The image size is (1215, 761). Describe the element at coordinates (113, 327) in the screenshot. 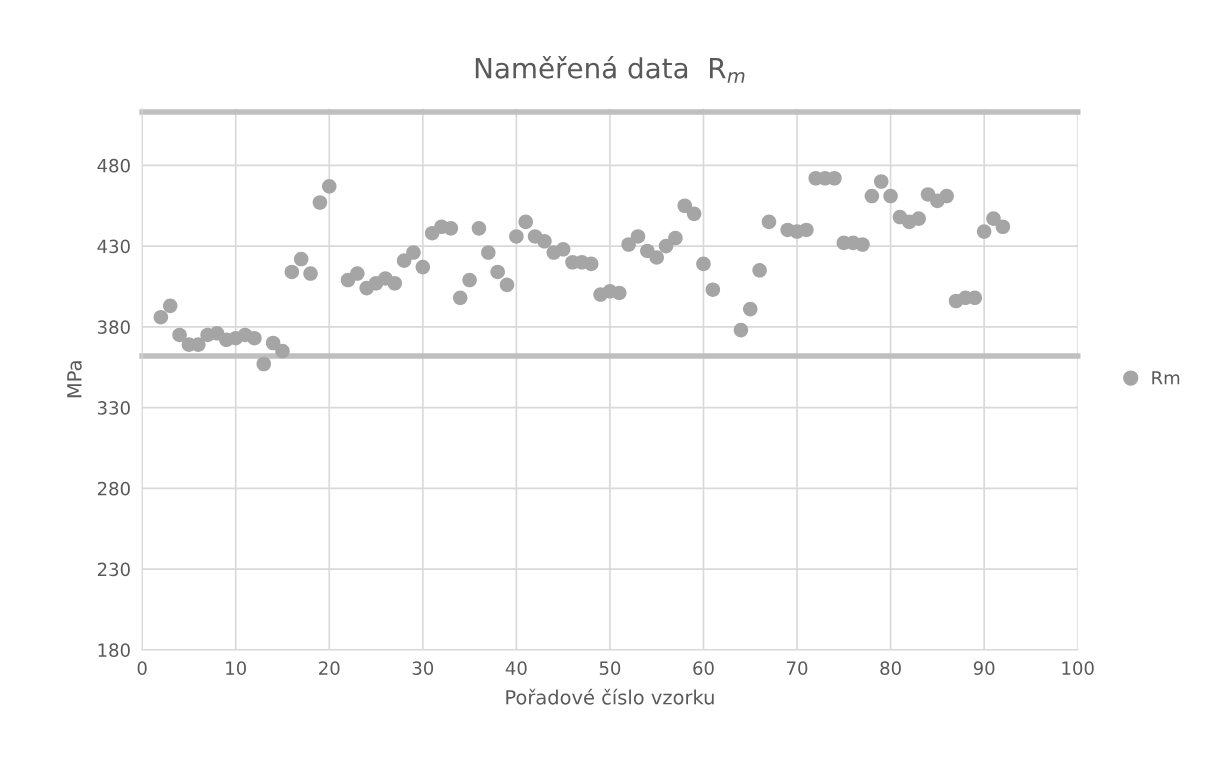

I see `y-tick-label: 380` at that location.